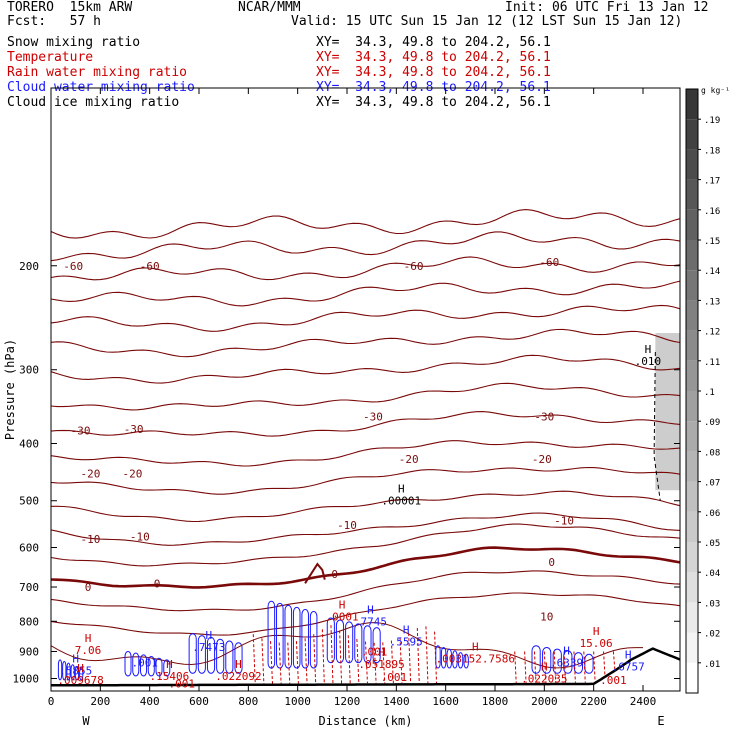  Describe the element at coordinates (396, 701) in the screenshot. I see `x-tick-label: 1400` at that location.